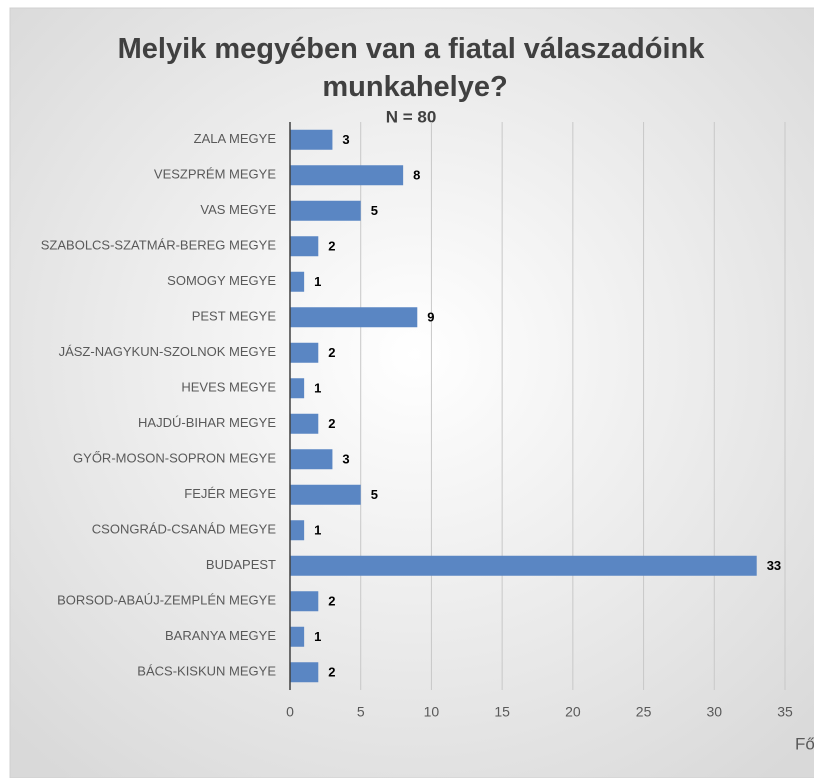 This screenshot has height=778, width=814. I want to click on x-tick-label: 25, so click(644, 712).